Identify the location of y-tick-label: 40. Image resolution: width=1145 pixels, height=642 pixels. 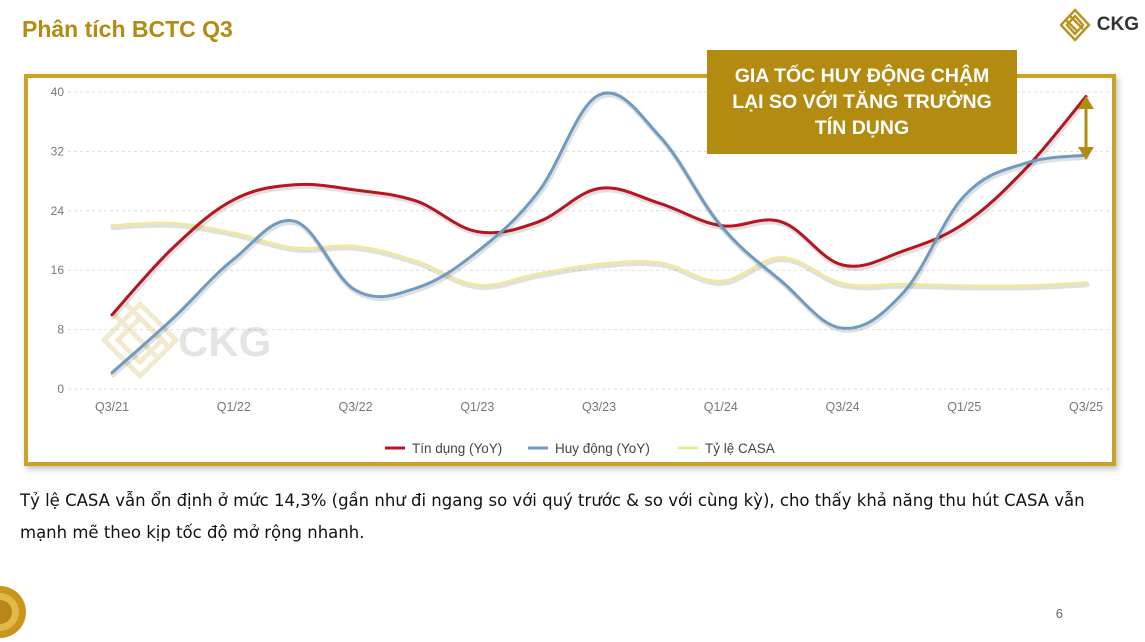
(58, 92).